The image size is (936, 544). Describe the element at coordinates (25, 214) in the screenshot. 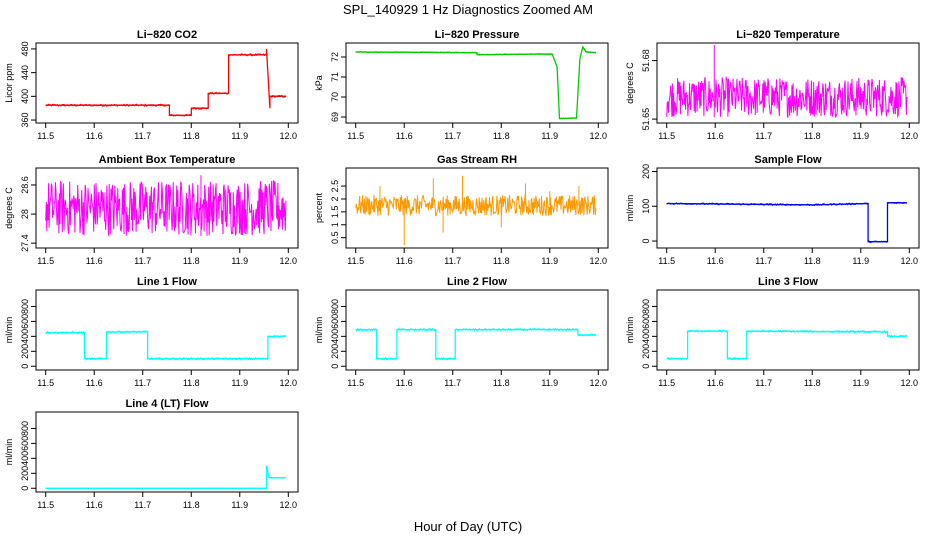

I see `y-tick-label: 28` at that location.